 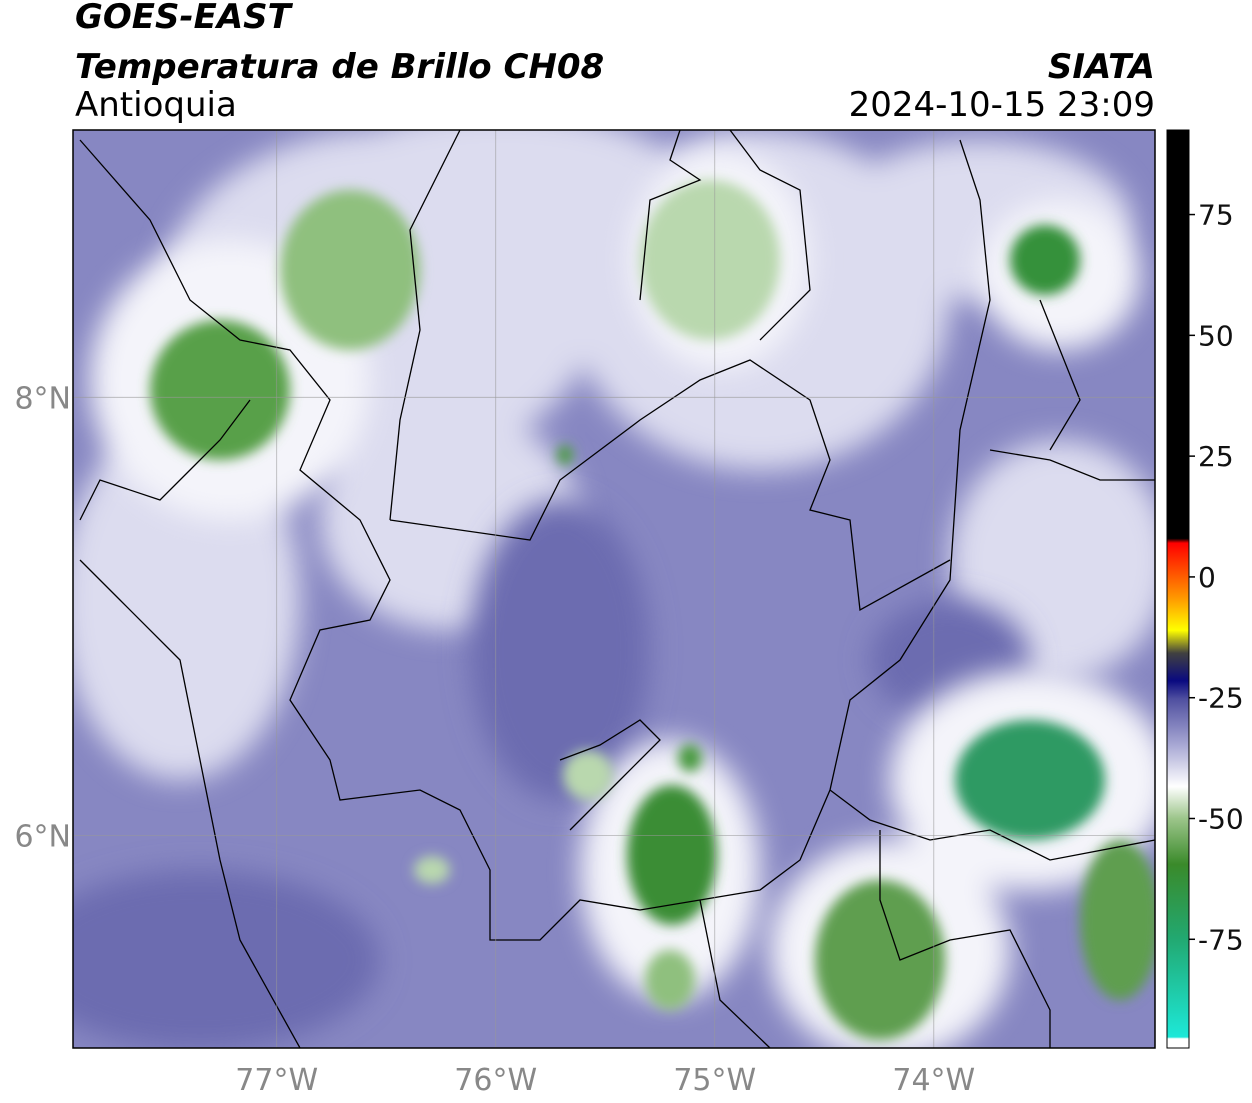 I want to click on region: Antioquia, so click(x=156, y=105).